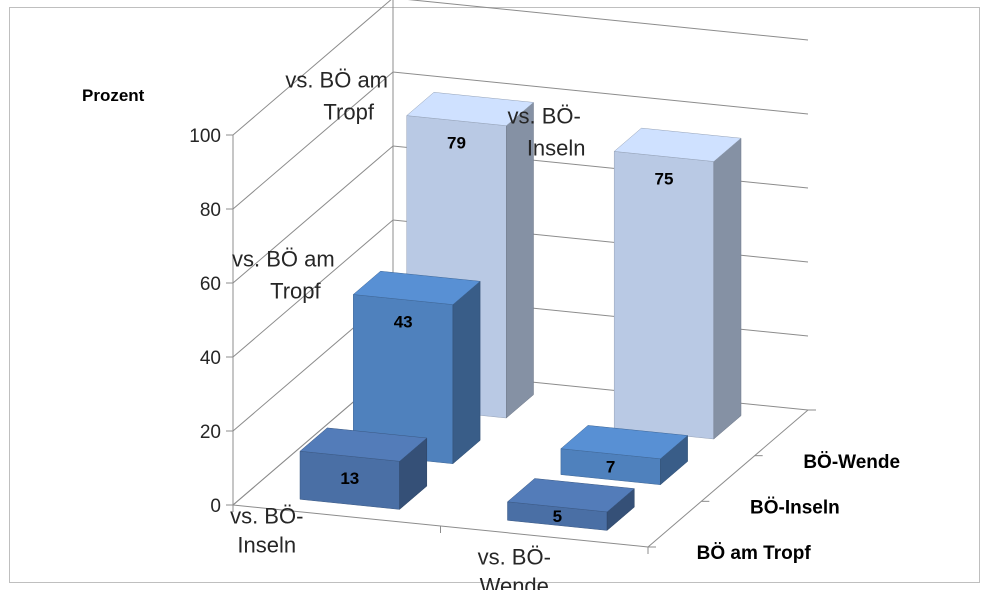 The image size is (991, 590). What do you see at coordinates (456, 143) in the screenshot?
I see `bar-value-label: 79` at bounding box center [456, 143].